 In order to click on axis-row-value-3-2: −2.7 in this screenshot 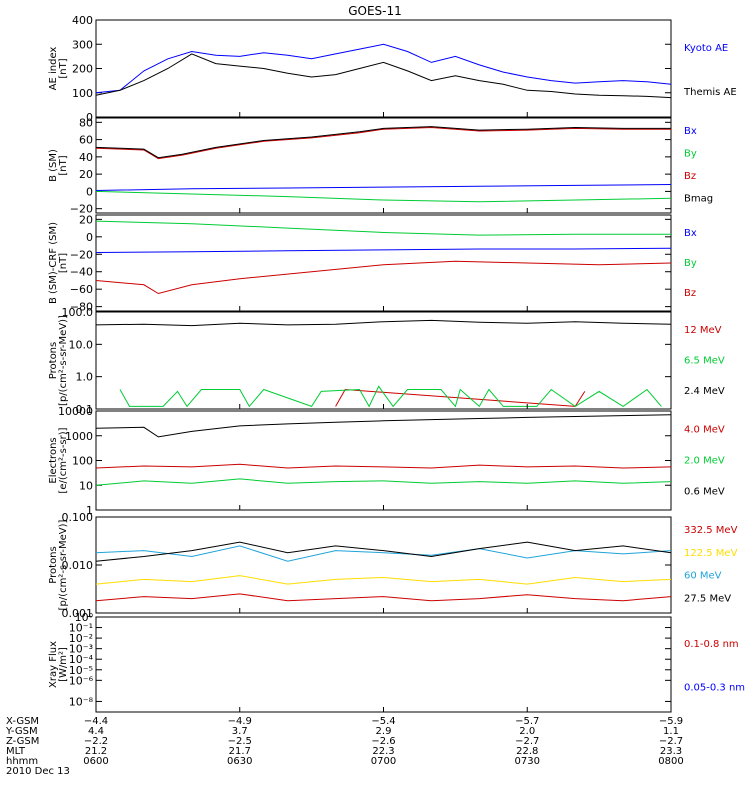, I will do `click(527, 741)`.